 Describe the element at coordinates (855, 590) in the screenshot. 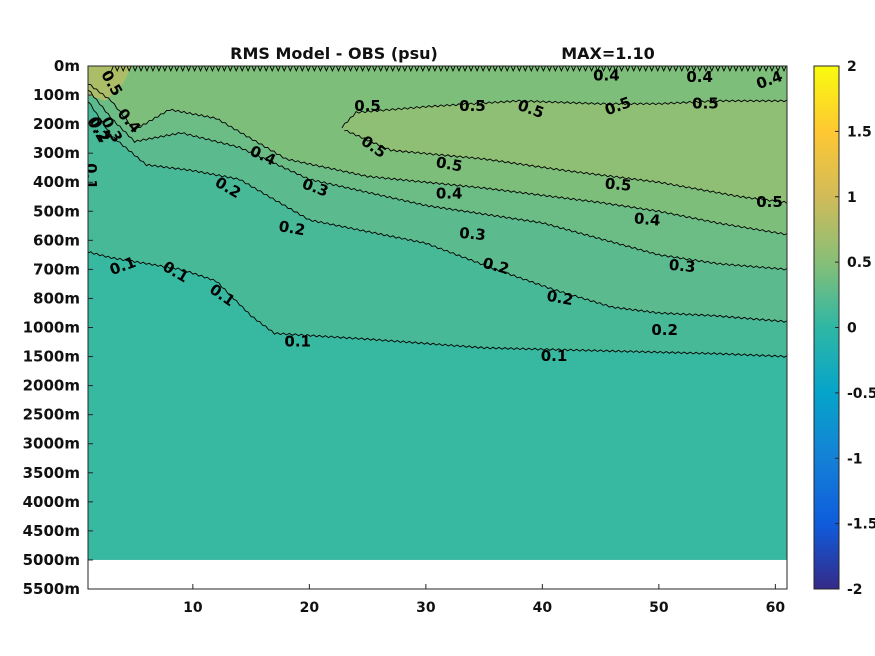

I see `colorbar-tick-label: -2` at that location.